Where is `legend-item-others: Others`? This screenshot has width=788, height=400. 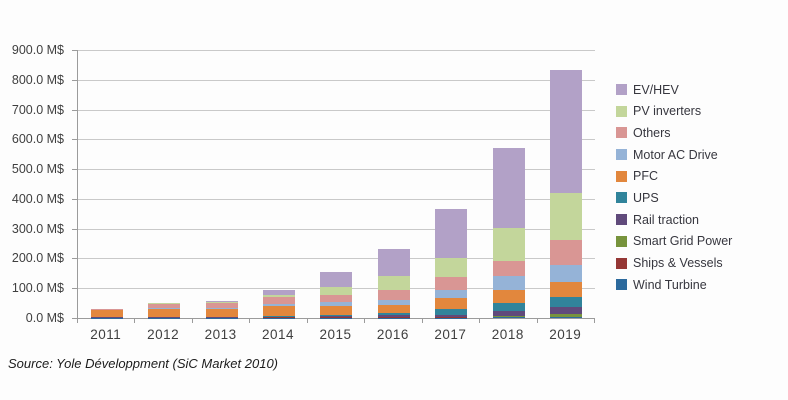
legend-item-others: Others is located at coordinates (674, 133).